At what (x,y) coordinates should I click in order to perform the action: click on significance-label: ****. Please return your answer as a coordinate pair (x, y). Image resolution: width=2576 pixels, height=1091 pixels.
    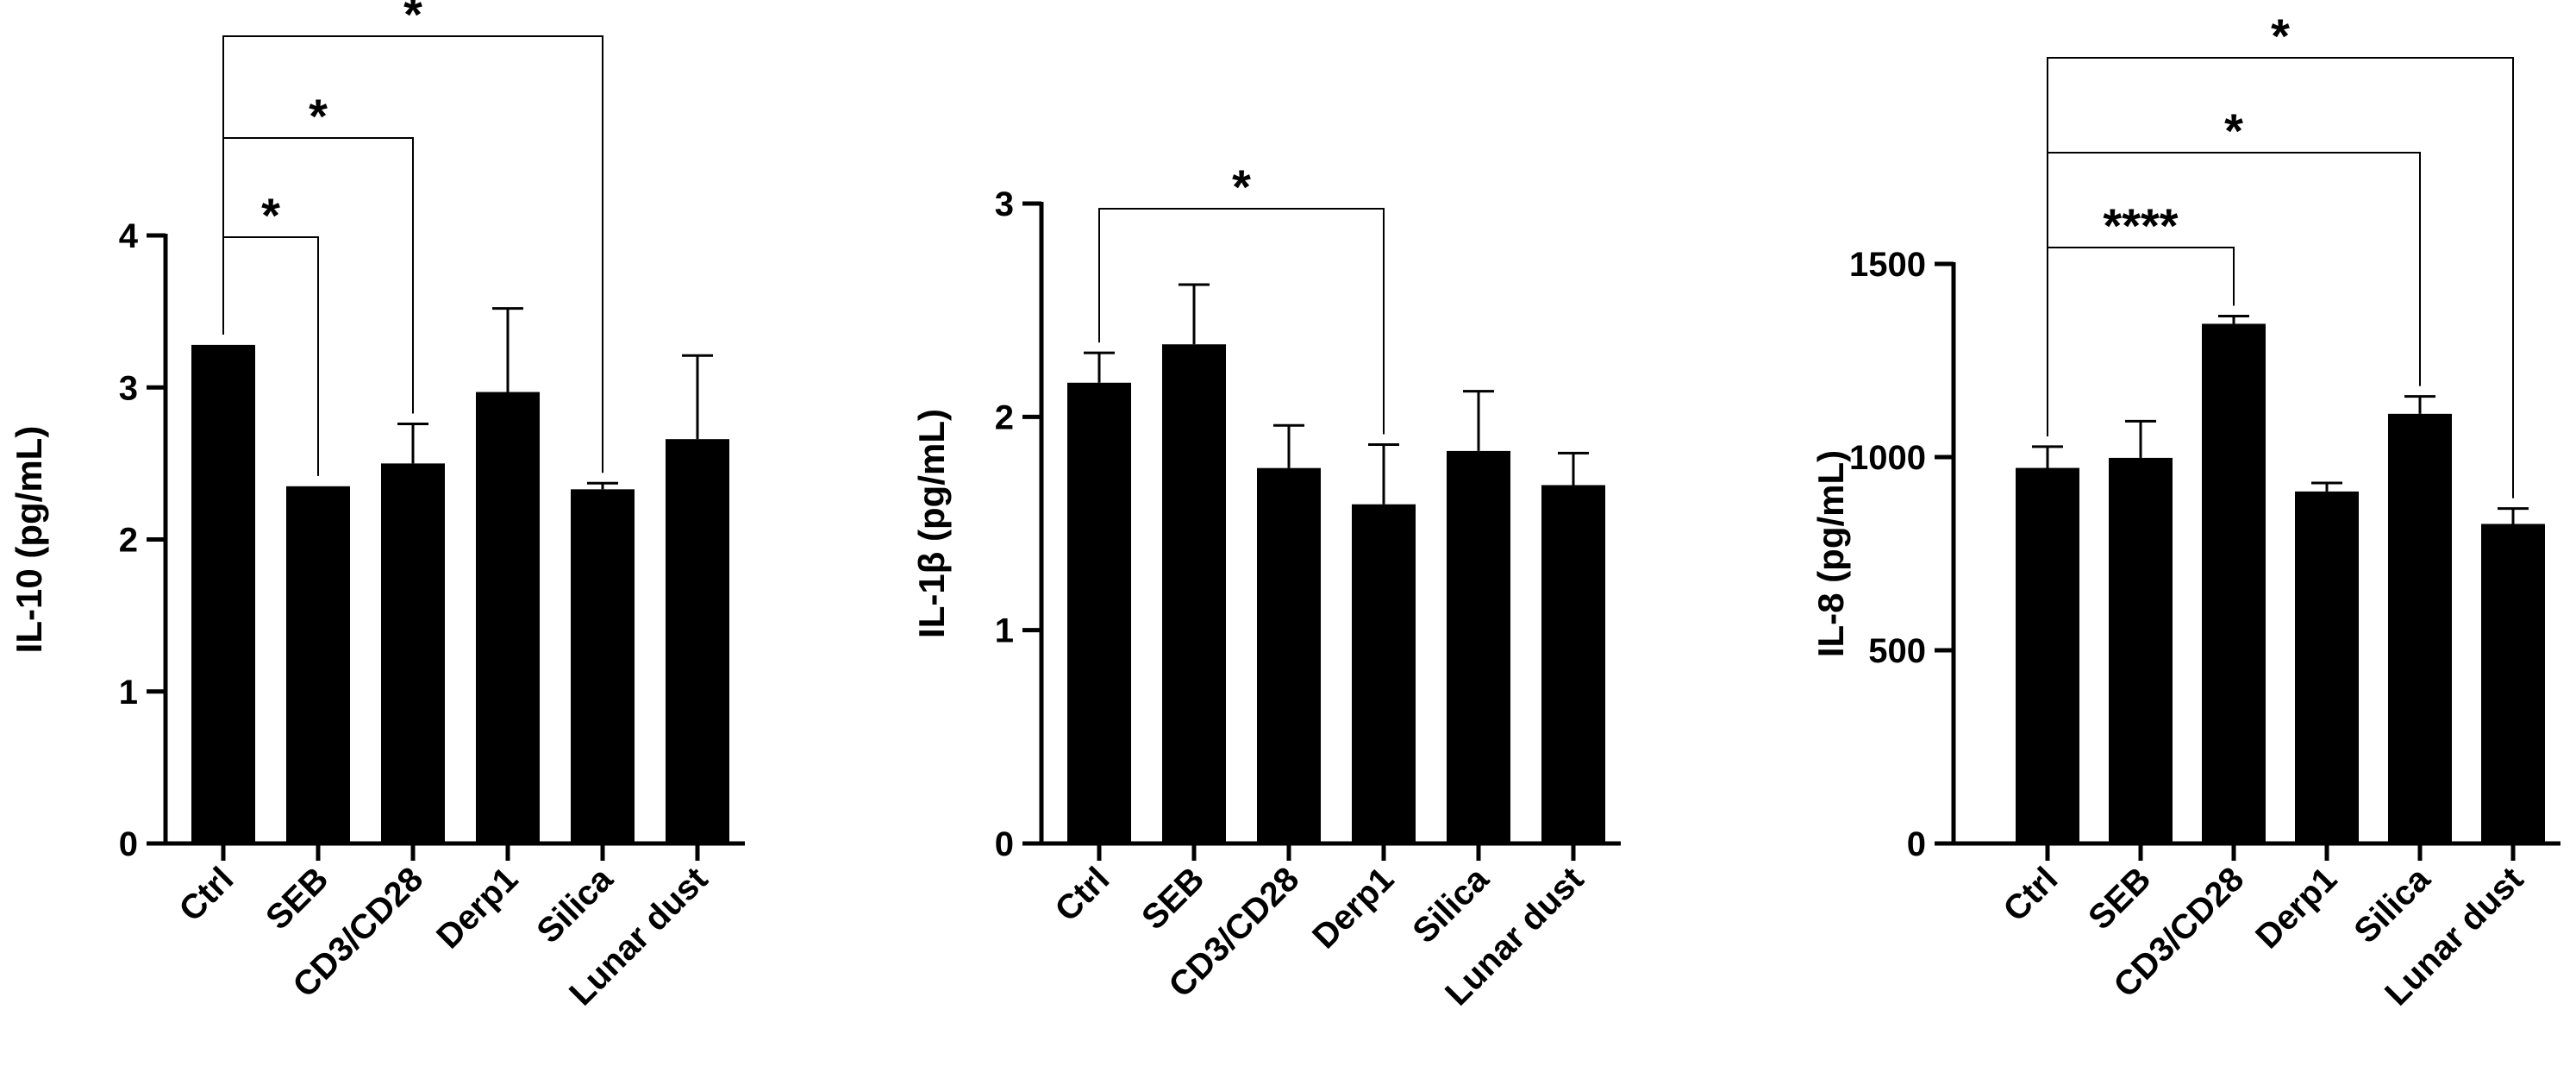
    Looking at the image, I should click on (2140, 225).